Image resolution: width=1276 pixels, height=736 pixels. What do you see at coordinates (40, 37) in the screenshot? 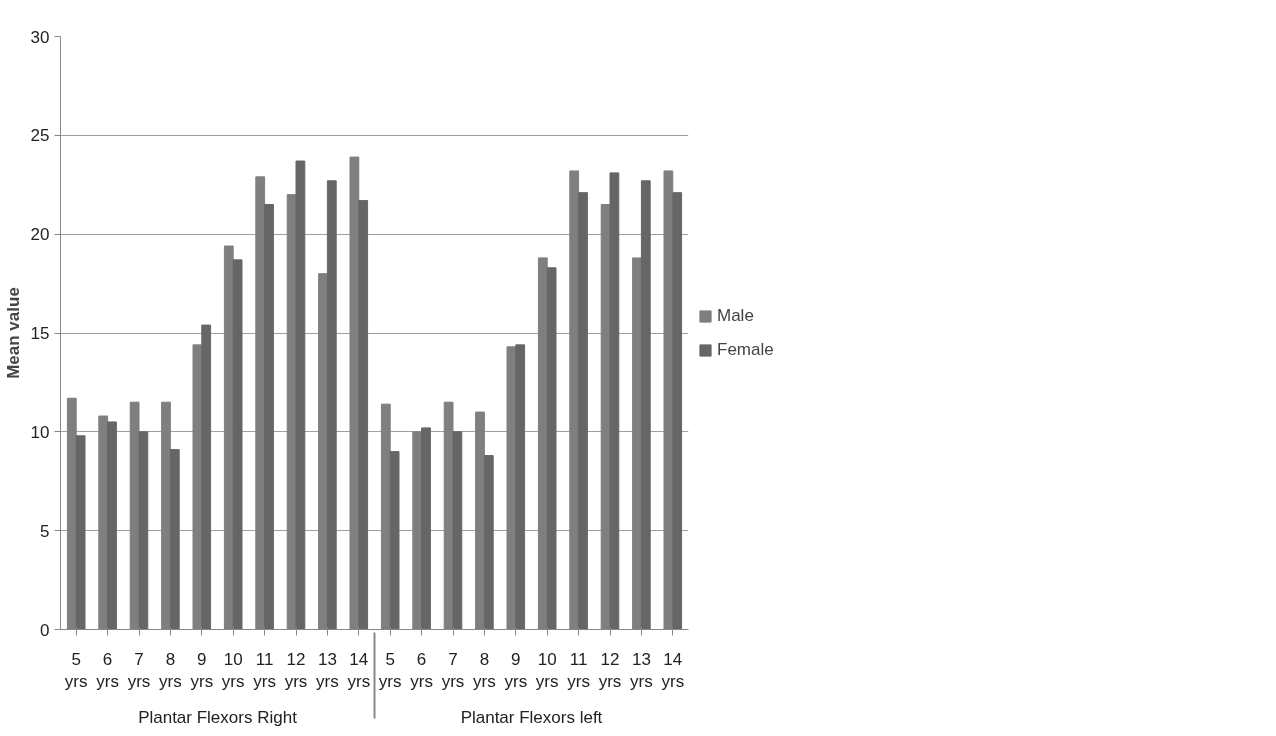
I see `y-tick-label: 30` at bounding box center [40, 37].